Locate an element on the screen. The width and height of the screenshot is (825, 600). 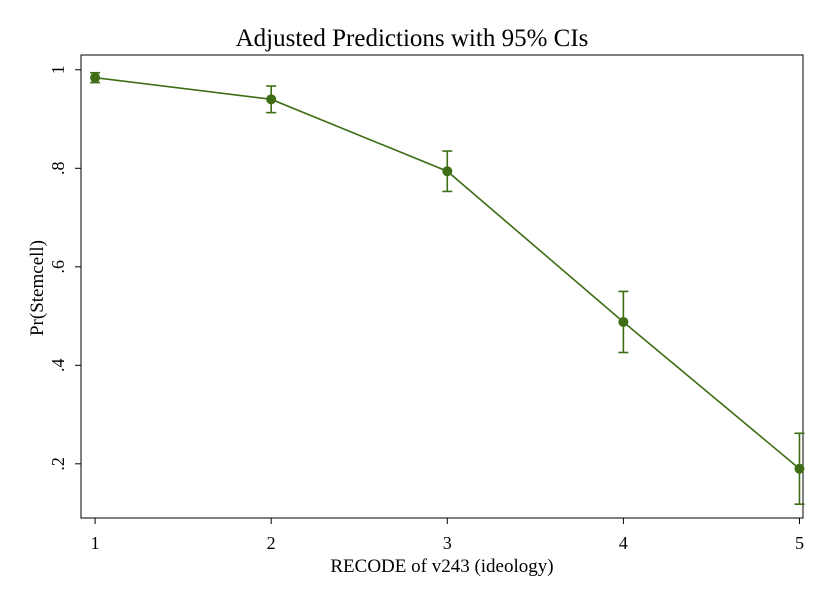
y-tick-label: .4 is located at coordinates (58, 366).